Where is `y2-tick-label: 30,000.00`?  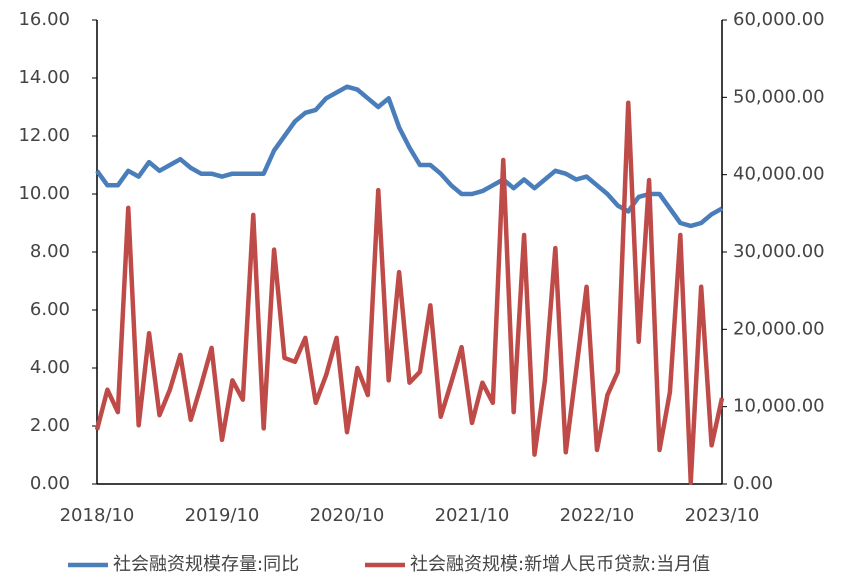 y2-tick-label: 30,000.00 is located at coordinates (779, 251).